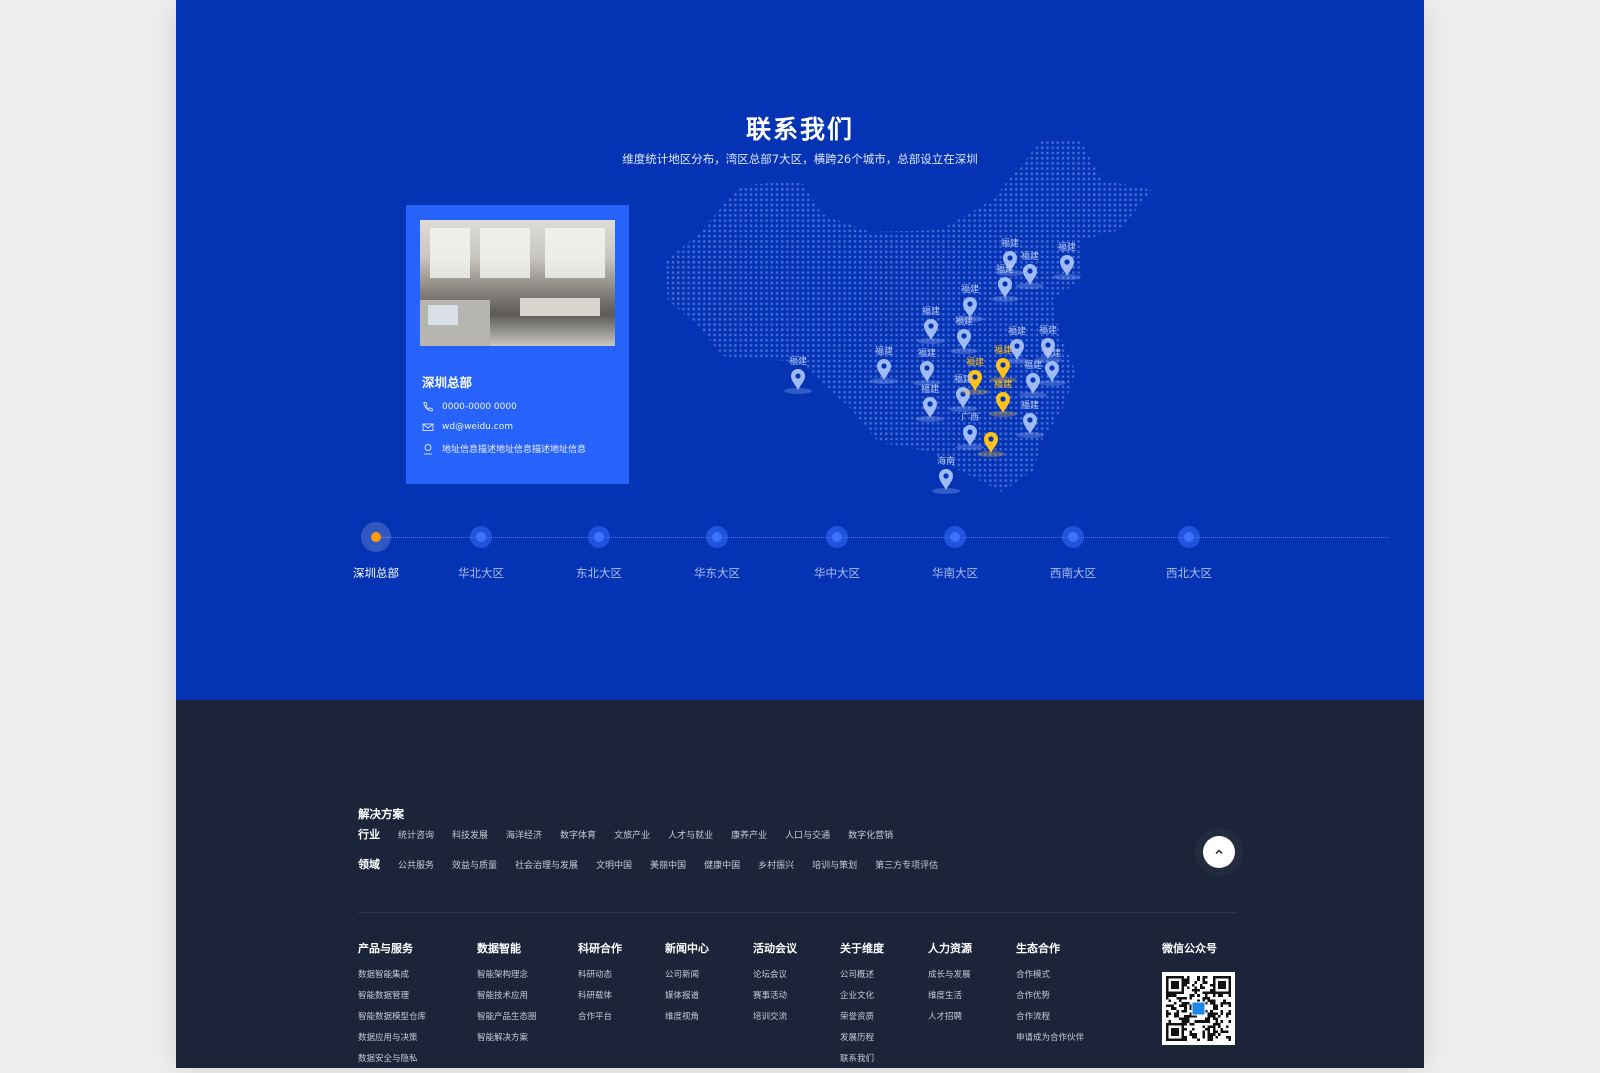 The width and height of the screenshot is (1600, 1073). What do you see at coordinates (392, 1017) in the screenshot?
I see `footer-link: 智能数据模型仓库` at bounding box center [392, 1017].